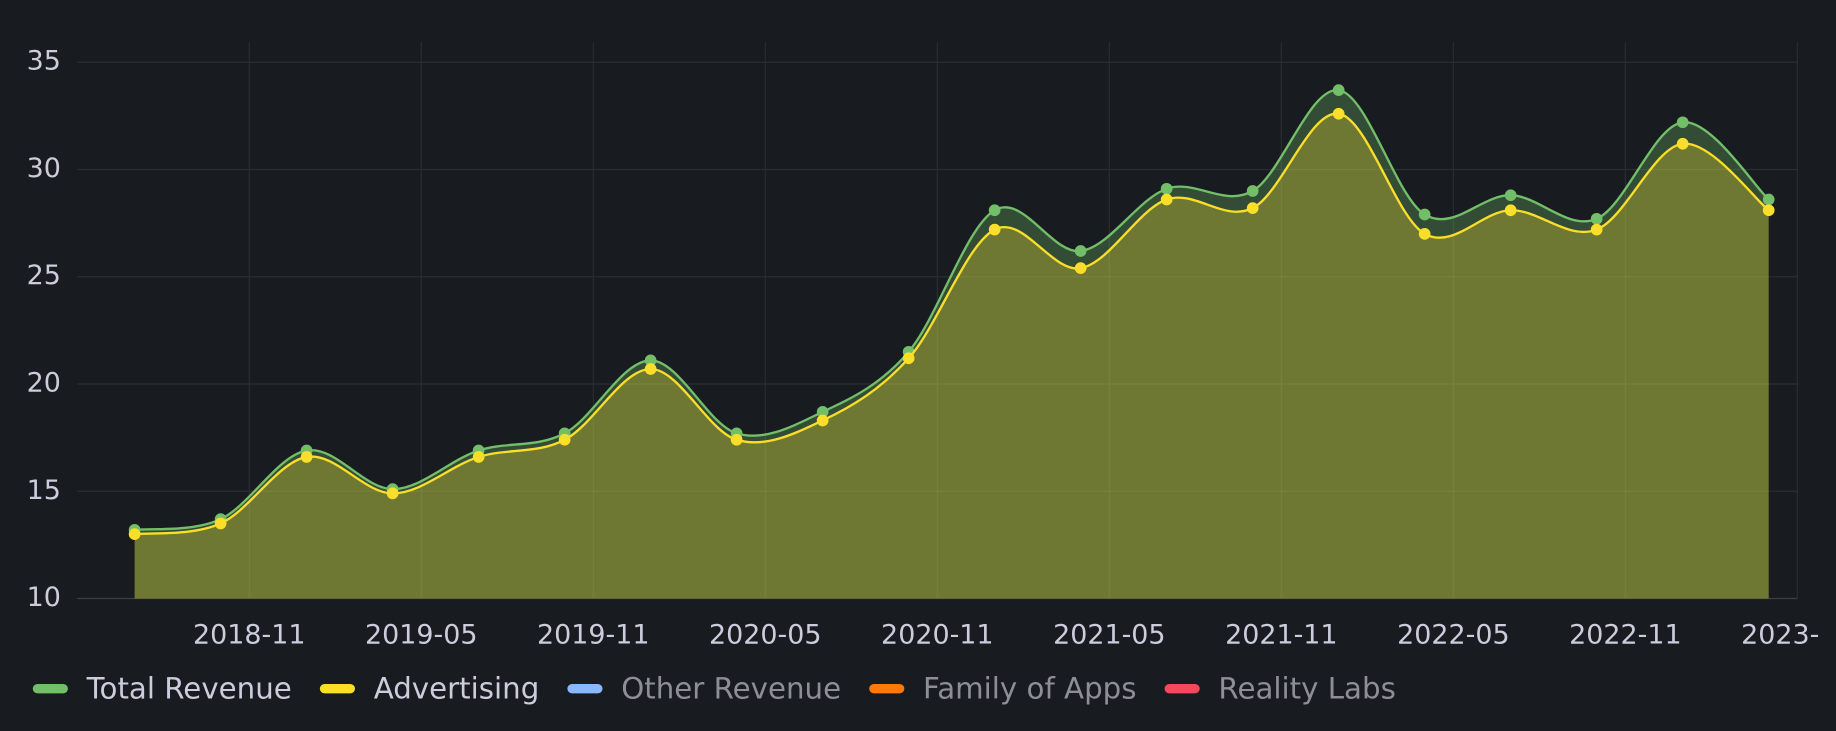 The height and width of the screenshot is (731, 1836). I want to click on x-tick-label: 2021-05, so click(1109, 634).